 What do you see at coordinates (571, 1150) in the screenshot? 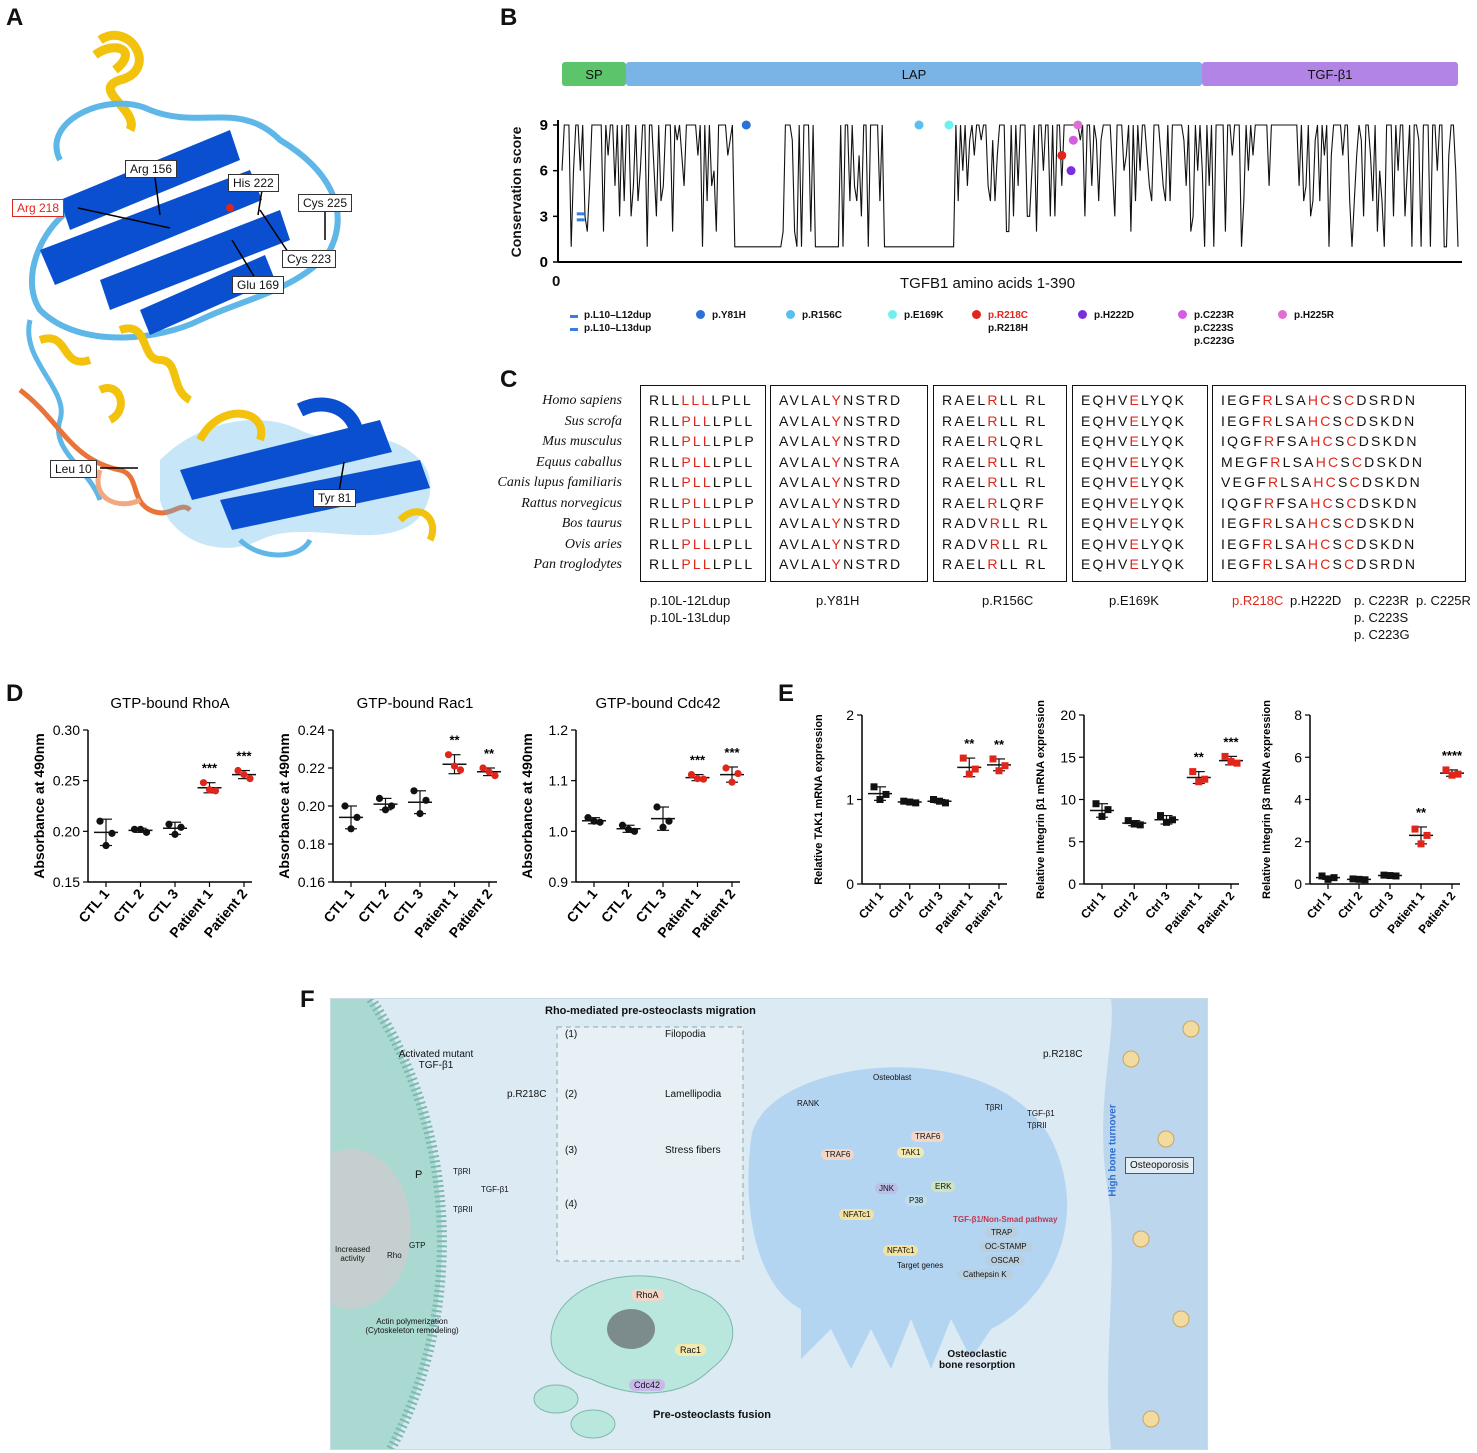
I see `step-number: (3)` at bounding box center [571, 1150].